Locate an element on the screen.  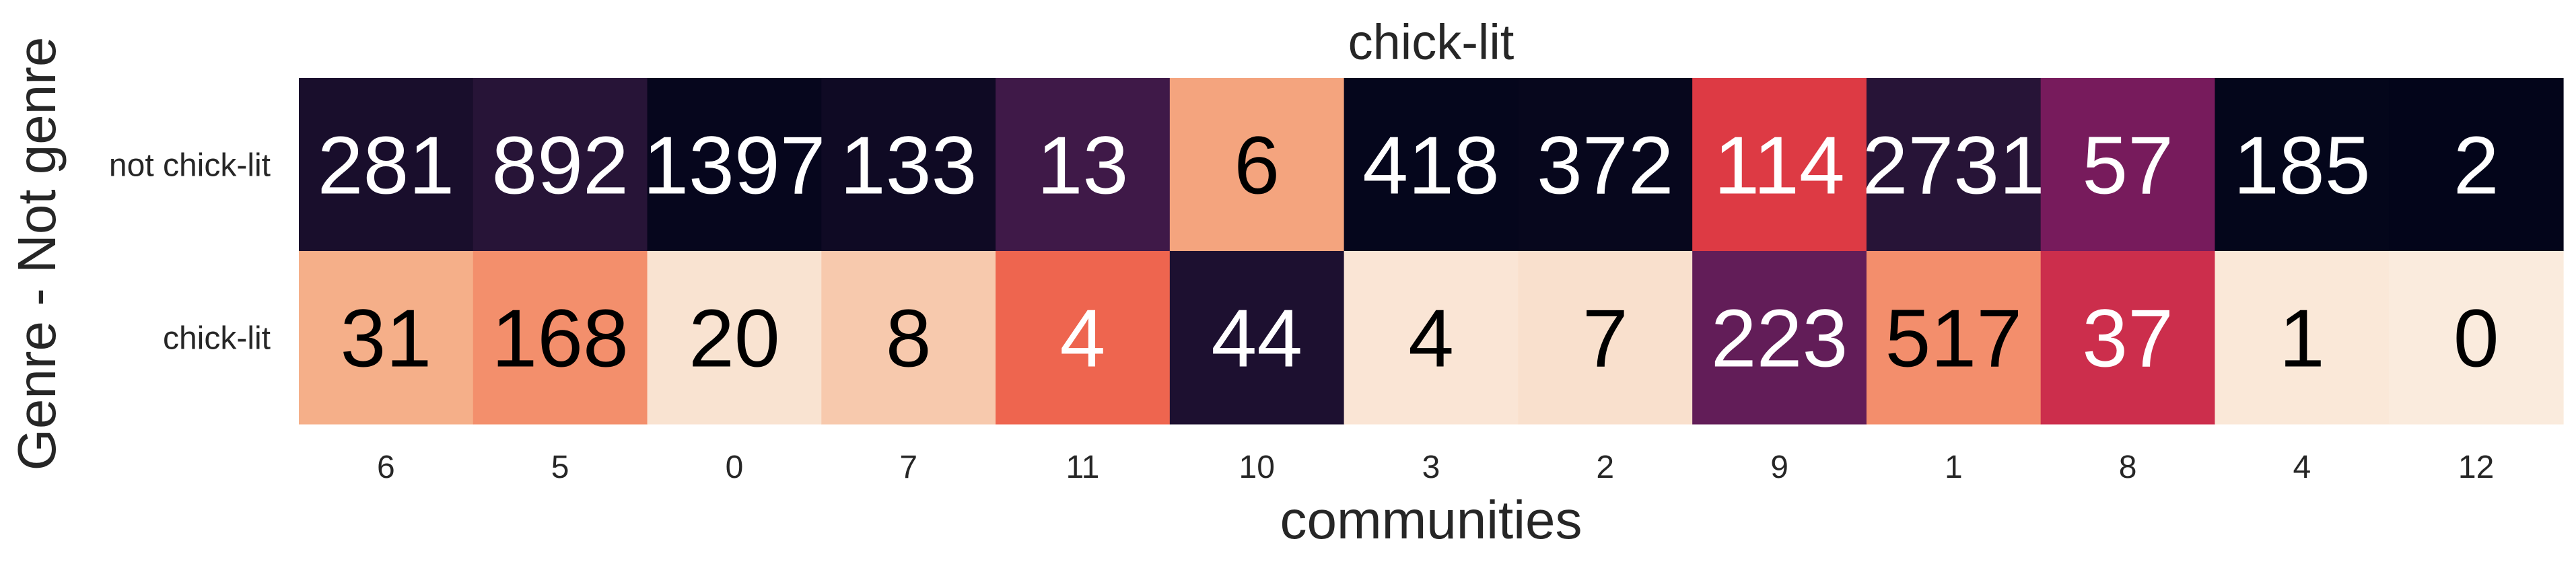
heatmap-cell-r0-c1 is located at coordinates (560, 165).